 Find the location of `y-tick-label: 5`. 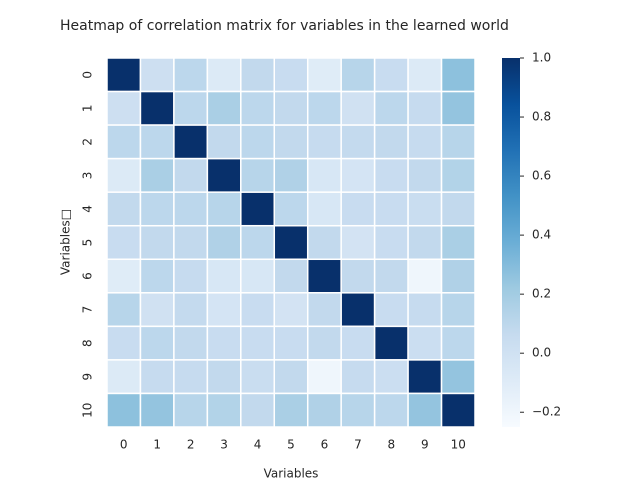

y-tick-label: 5 is located at coordinates (88, 243).